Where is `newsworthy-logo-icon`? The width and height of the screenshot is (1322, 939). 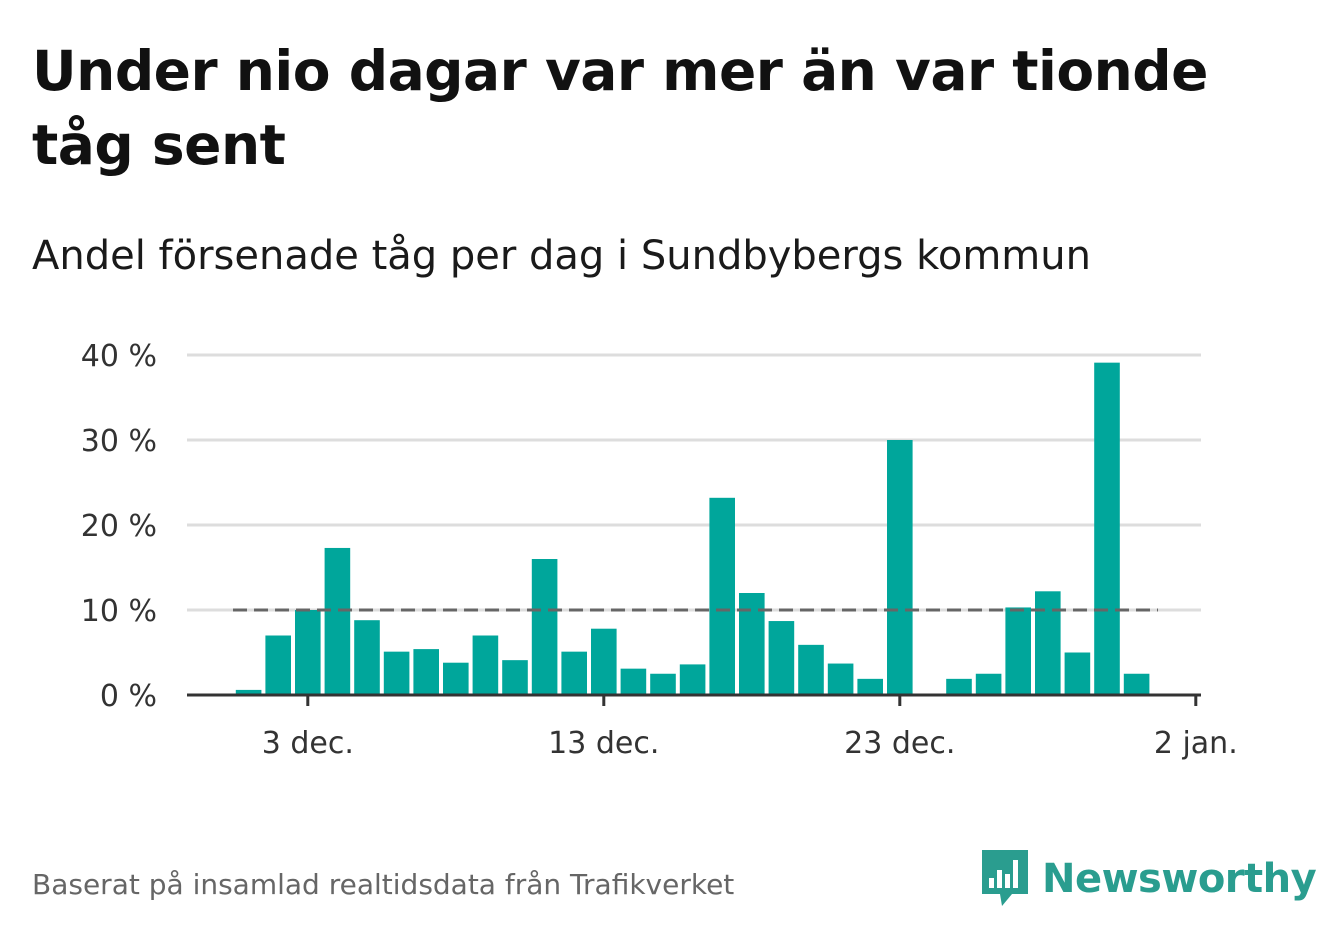 newsworthy-logo-icon is located at coordinates (1005, 878).